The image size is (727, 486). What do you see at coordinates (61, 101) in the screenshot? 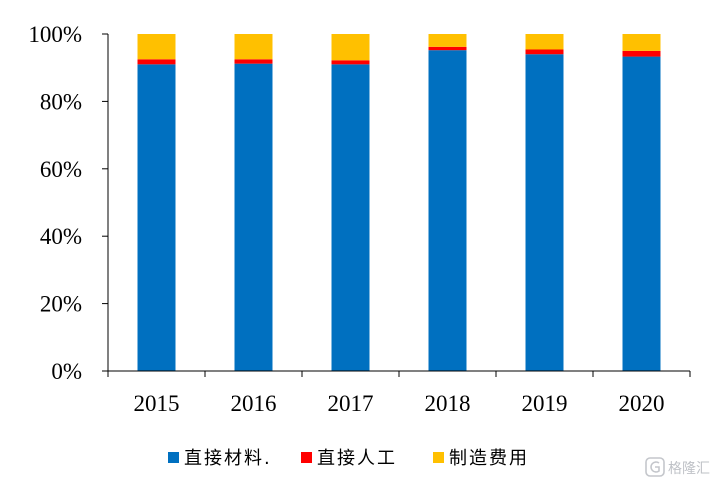
I see `y-tick-label: 80%` at bounding box center [61, 101].